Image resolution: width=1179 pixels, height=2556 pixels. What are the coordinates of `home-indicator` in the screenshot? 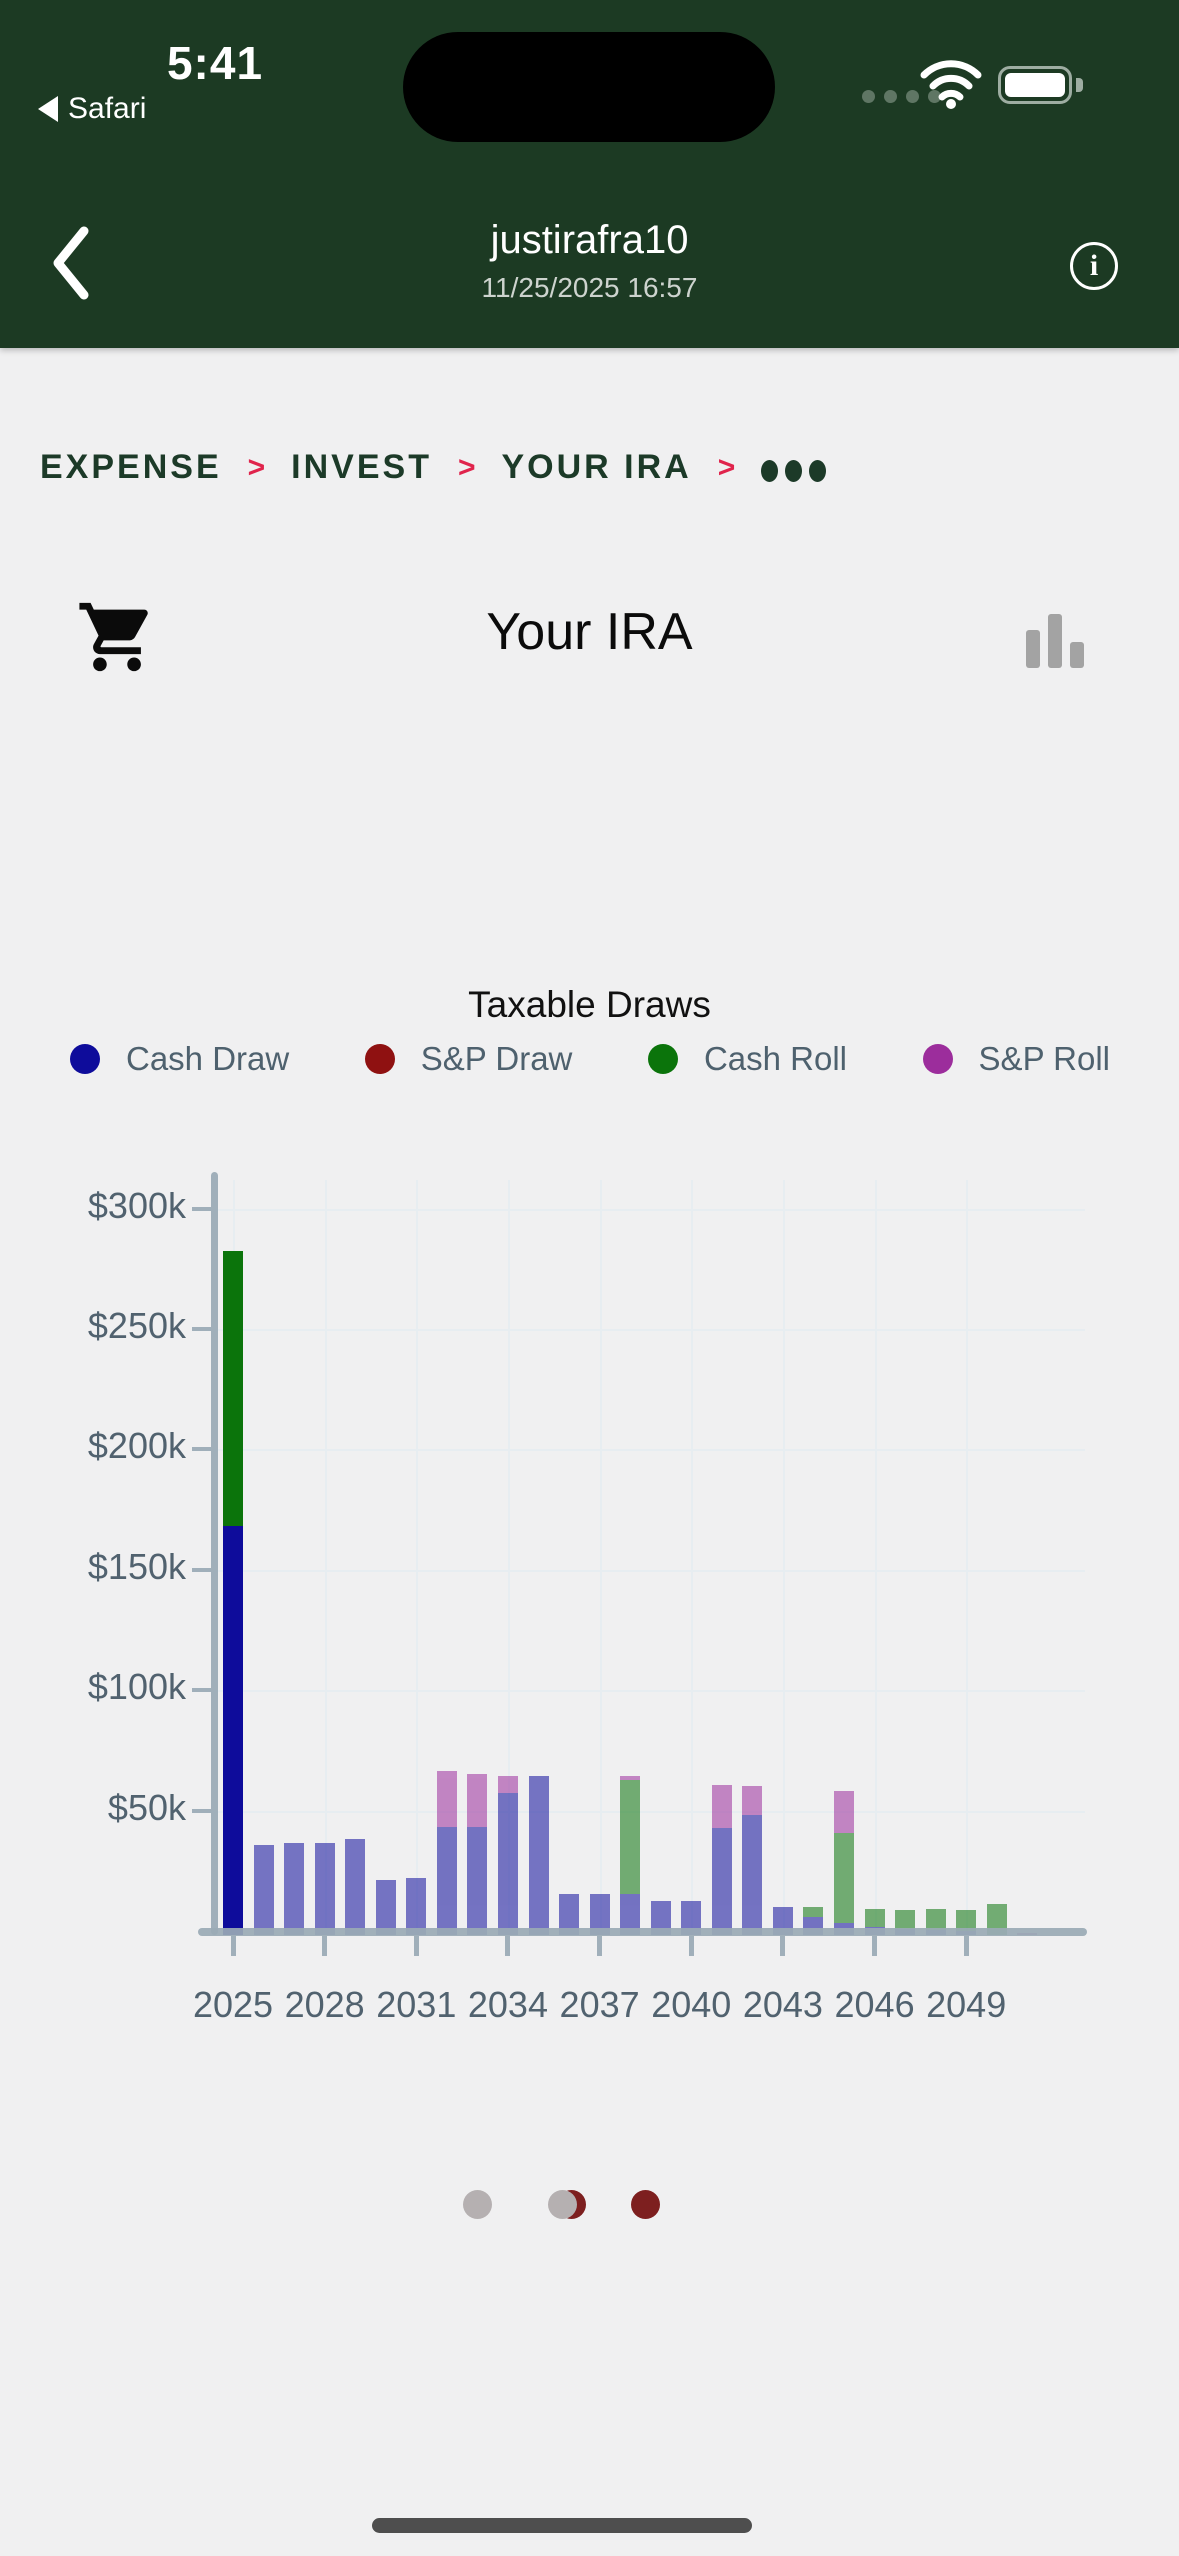 It's located at (562, 2525).